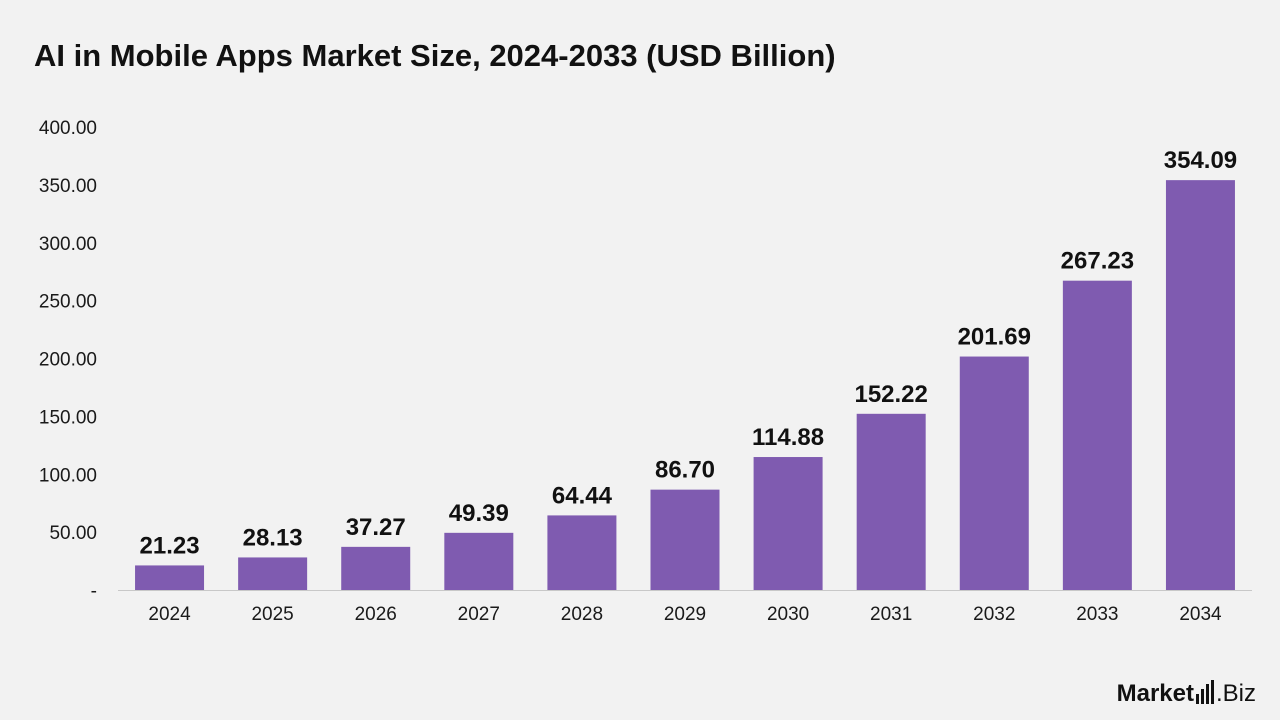  Describe the element at coordinates (479, 614) in the screenshot. I see `x-tick-label: 2027` at that location.